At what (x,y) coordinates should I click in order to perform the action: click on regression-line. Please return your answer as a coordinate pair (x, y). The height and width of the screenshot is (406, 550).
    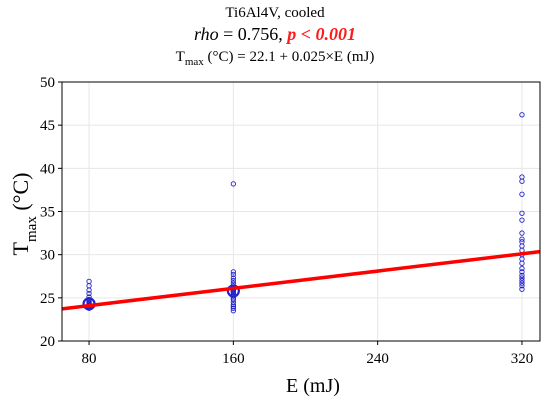
    Looking at the image, I should click on (301, 280).